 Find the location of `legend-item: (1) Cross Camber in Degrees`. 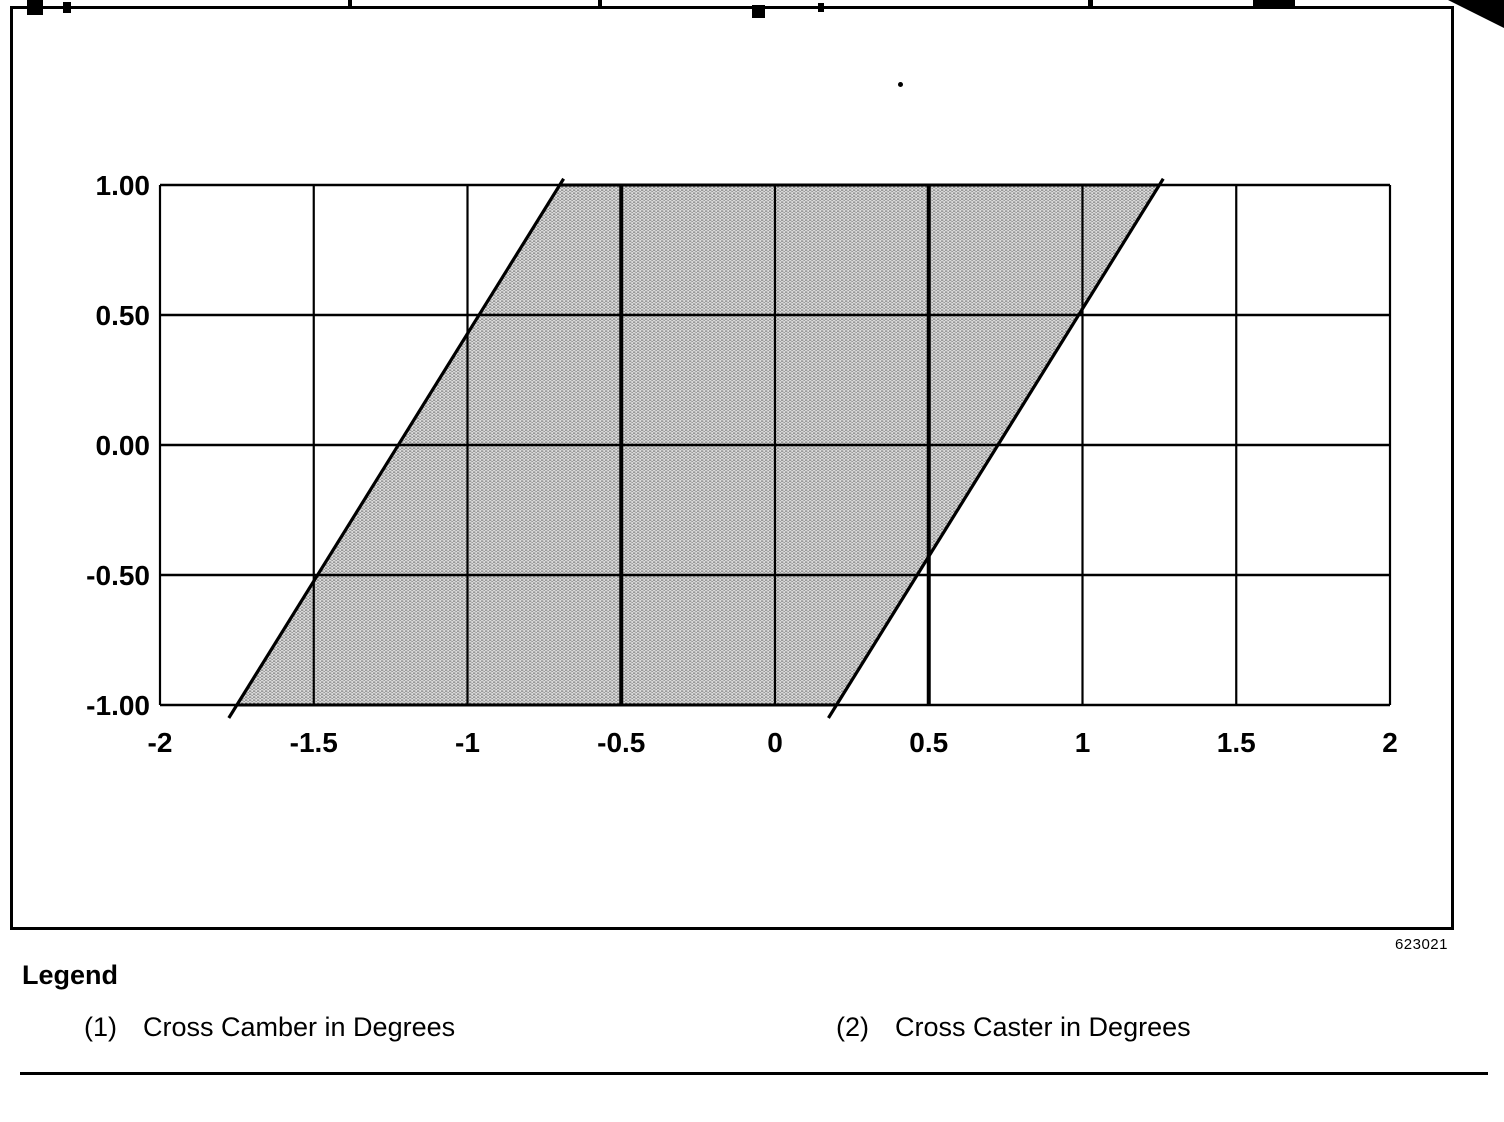

legend-item: (1) Cross Camber in Degrees is located at coordinates (269, 1027).